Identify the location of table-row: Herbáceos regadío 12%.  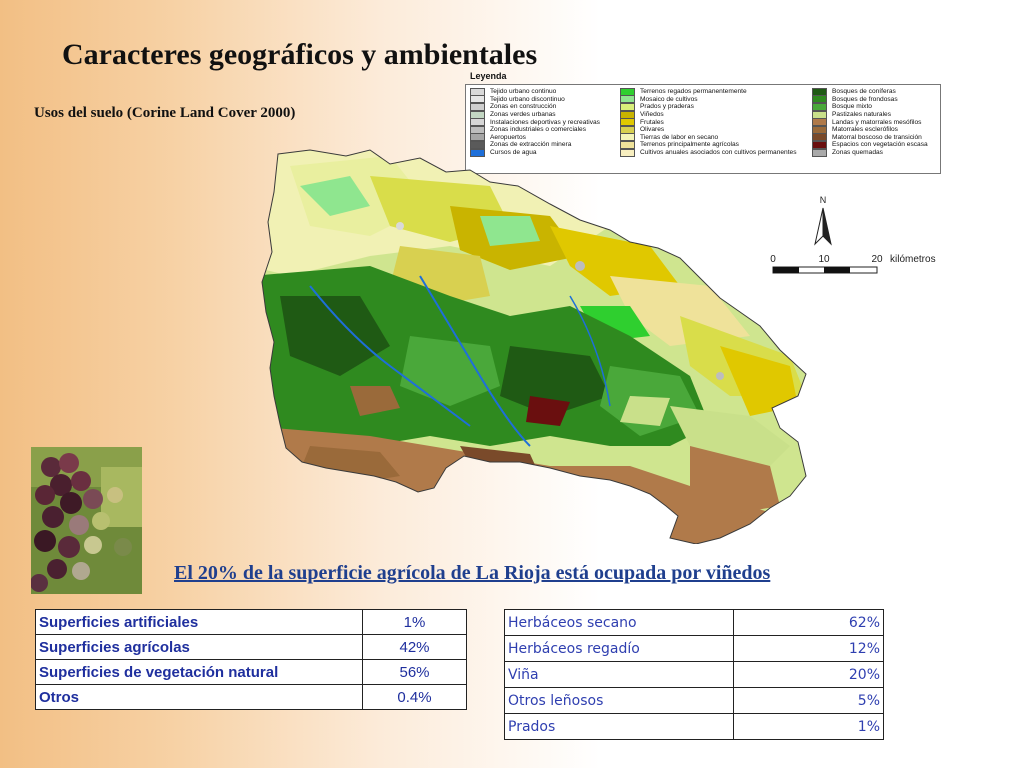
(694, 648).